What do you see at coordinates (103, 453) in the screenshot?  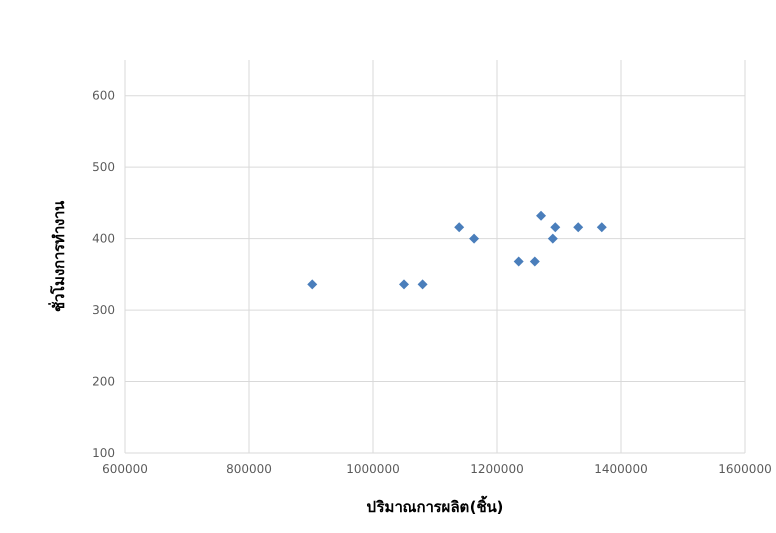 I see `y-tick-label: 100` at bounding box center [103, 453].